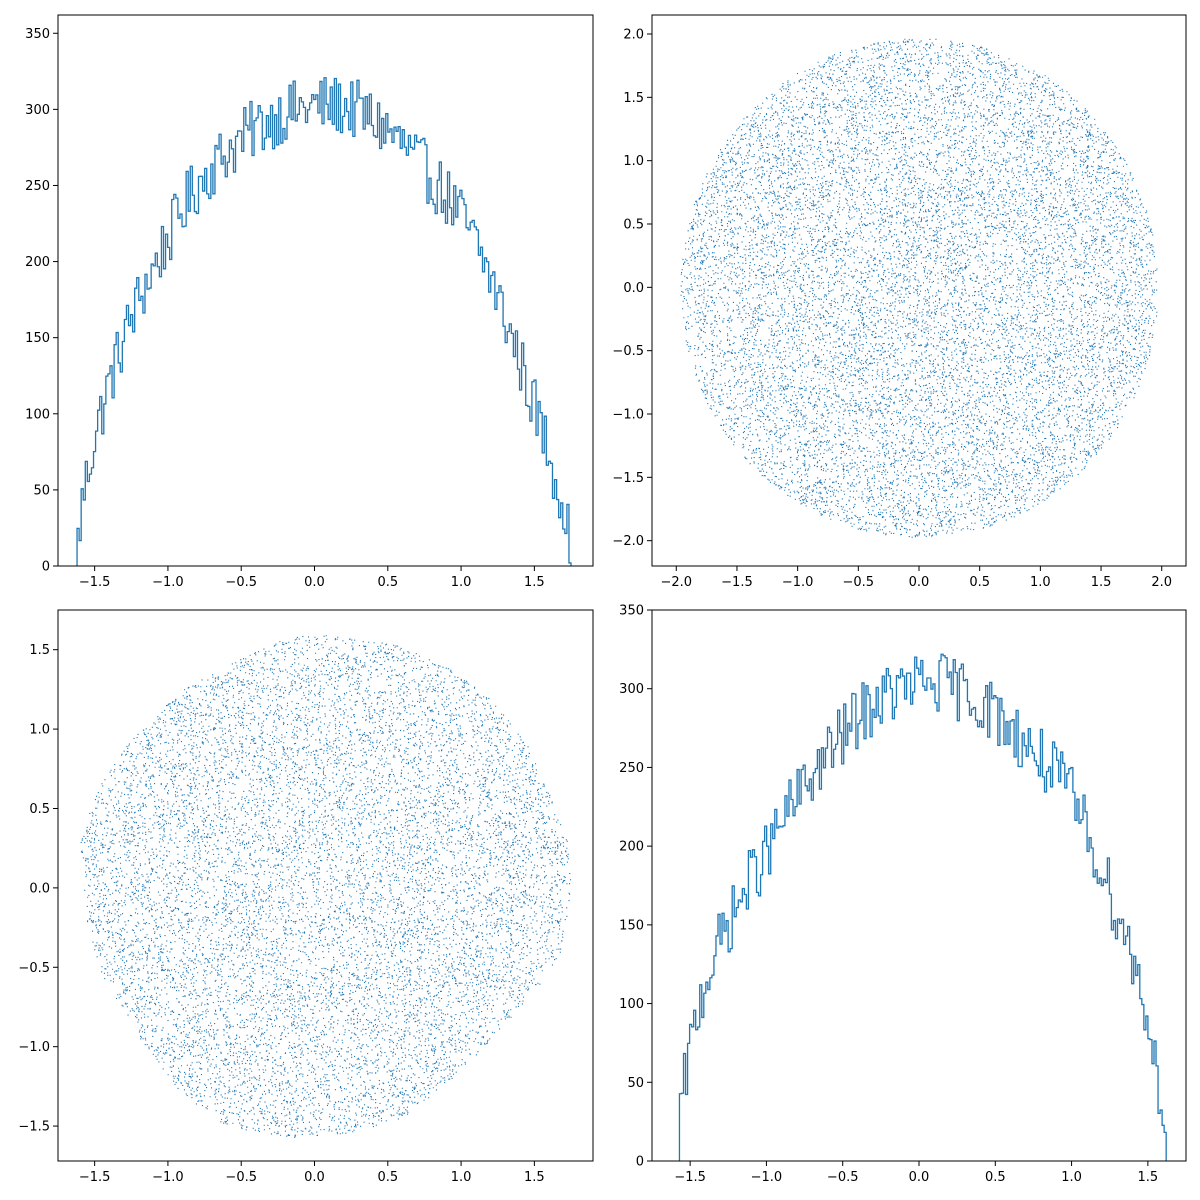 This screenshot has height=1200, width=1200. I want to click on y-tick-label: 2.0, so click(633, 35).